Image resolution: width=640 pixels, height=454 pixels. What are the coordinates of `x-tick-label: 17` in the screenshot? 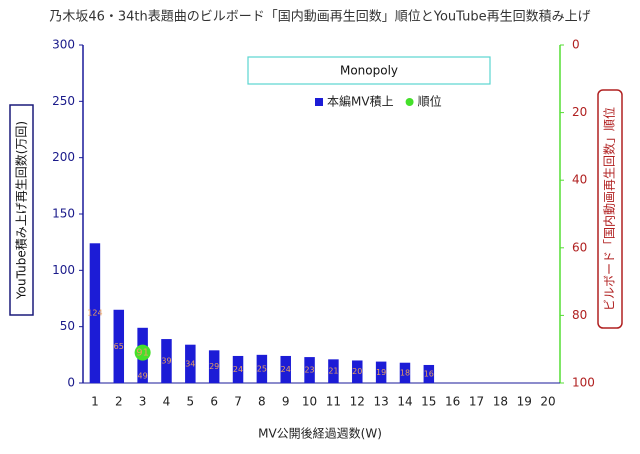 It's located at (476, 402).